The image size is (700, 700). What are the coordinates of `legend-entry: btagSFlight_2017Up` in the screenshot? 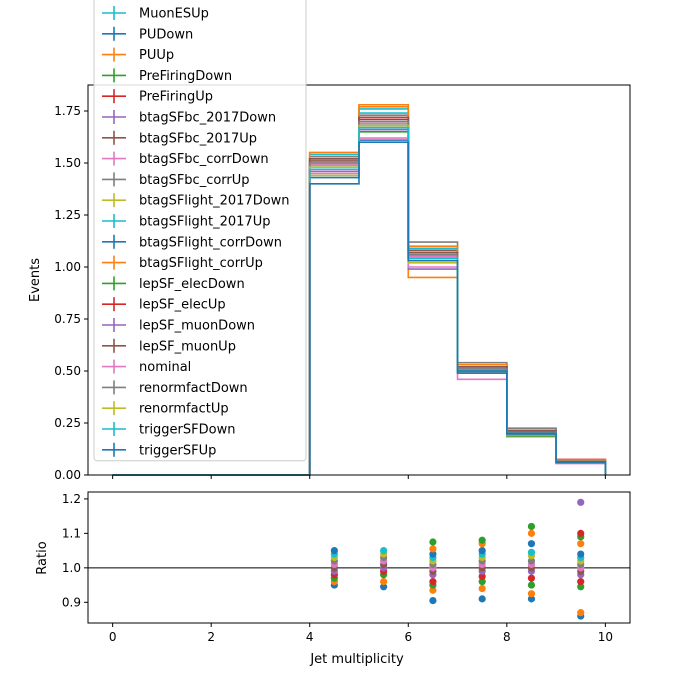 It's located at (186, 222).